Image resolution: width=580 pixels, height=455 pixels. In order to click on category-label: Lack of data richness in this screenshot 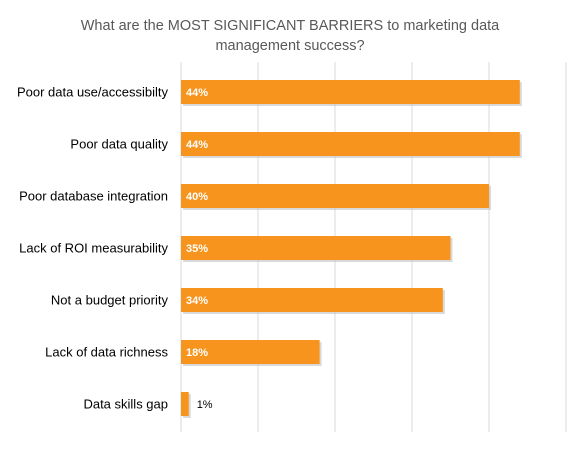, I will do `click(106, 352)`.